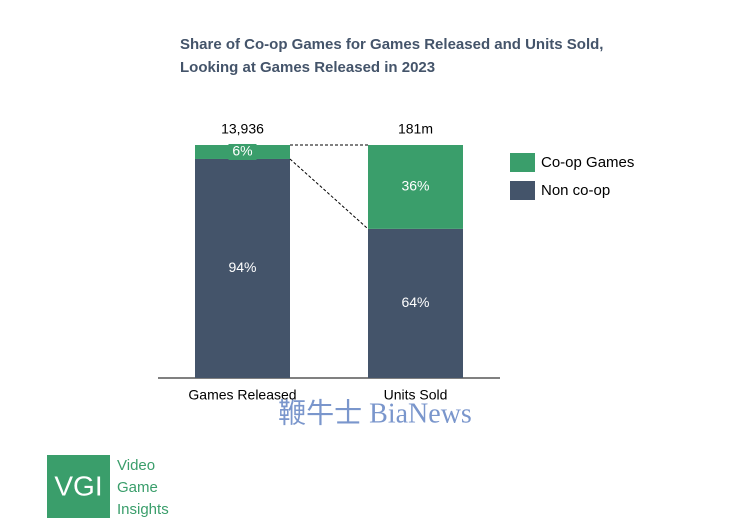  Describe the element at coordinates (416, 395) in the screenshot. I see `x-tick-label: Units Sold` at that location.